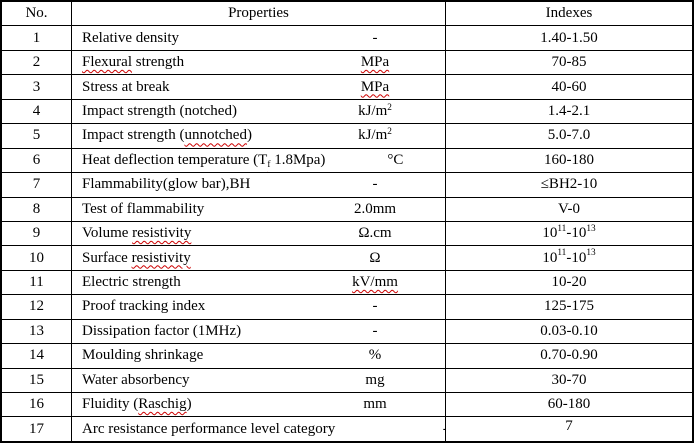  I want to click on text-run: Impact strength (notched), so click(159, 110).